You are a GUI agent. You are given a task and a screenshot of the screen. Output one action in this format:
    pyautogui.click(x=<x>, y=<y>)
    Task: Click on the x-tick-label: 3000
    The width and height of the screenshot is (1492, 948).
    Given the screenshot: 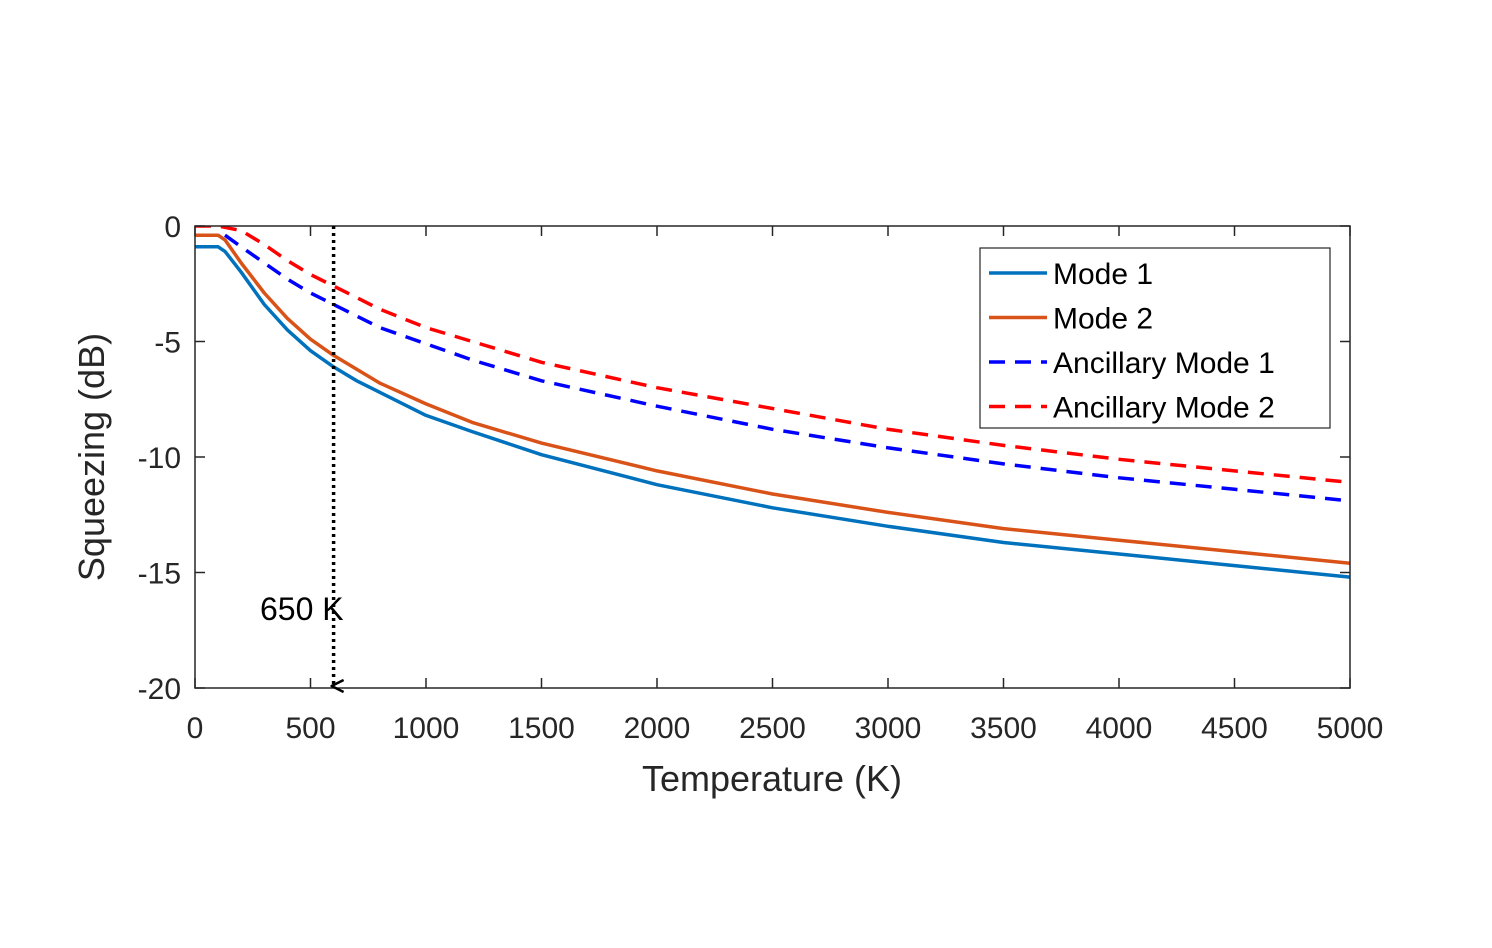 What is the action you would take?
    pyautogui.click(x=888, y=728)
    